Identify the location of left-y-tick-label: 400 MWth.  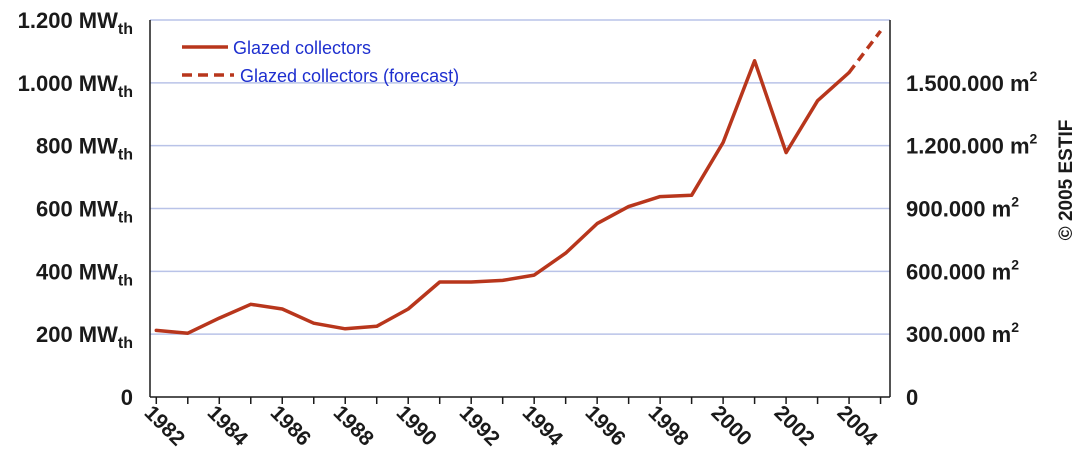
(84, 274).